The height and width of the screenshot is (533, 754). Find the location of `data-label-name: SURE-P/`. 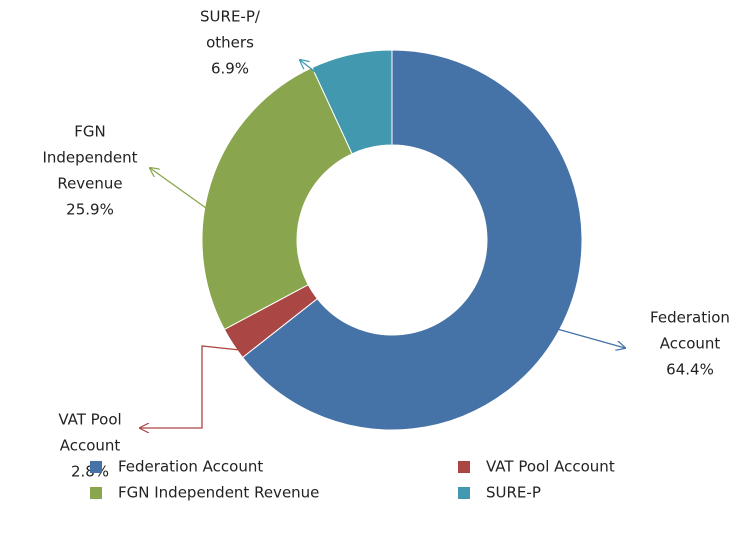

data-label-name: SURE-P/ is located at coordinates (230, 17).